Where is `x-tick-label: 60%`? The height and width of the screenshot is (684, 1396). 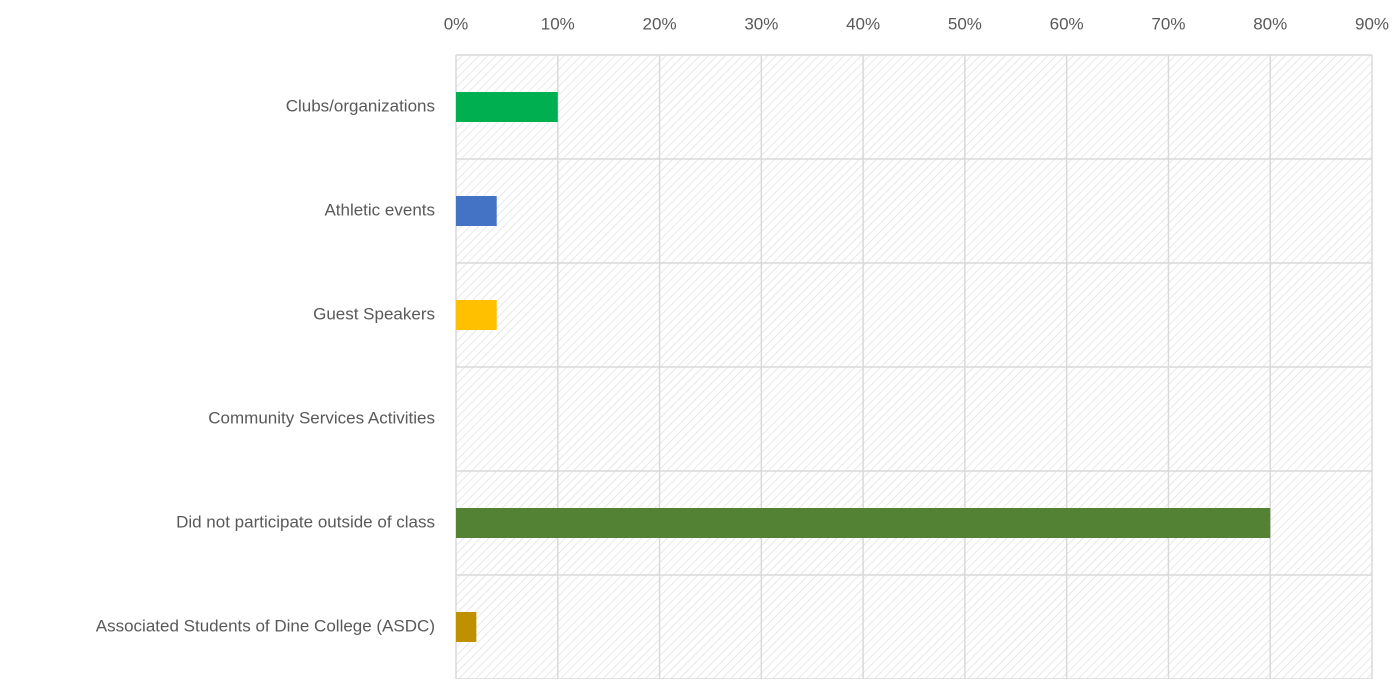
x-tick-label: 60% is located at coordinates (1067, 23).